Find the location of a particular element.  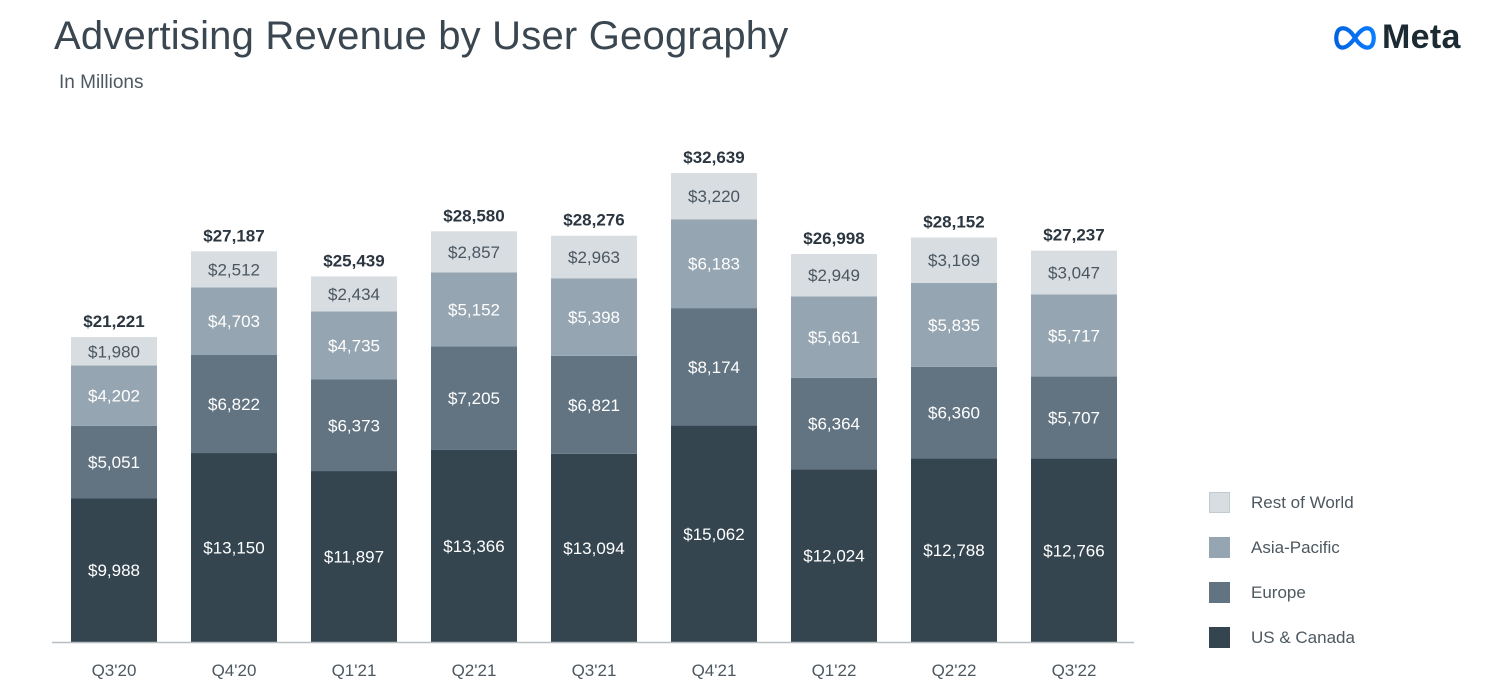

data-label-europe-q3-20: $5,051 is located at coordinates (114, 462).